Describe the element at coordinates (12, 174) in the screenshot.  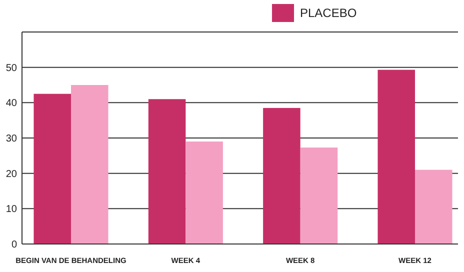
I see `y-tick-label: 20` at that location.